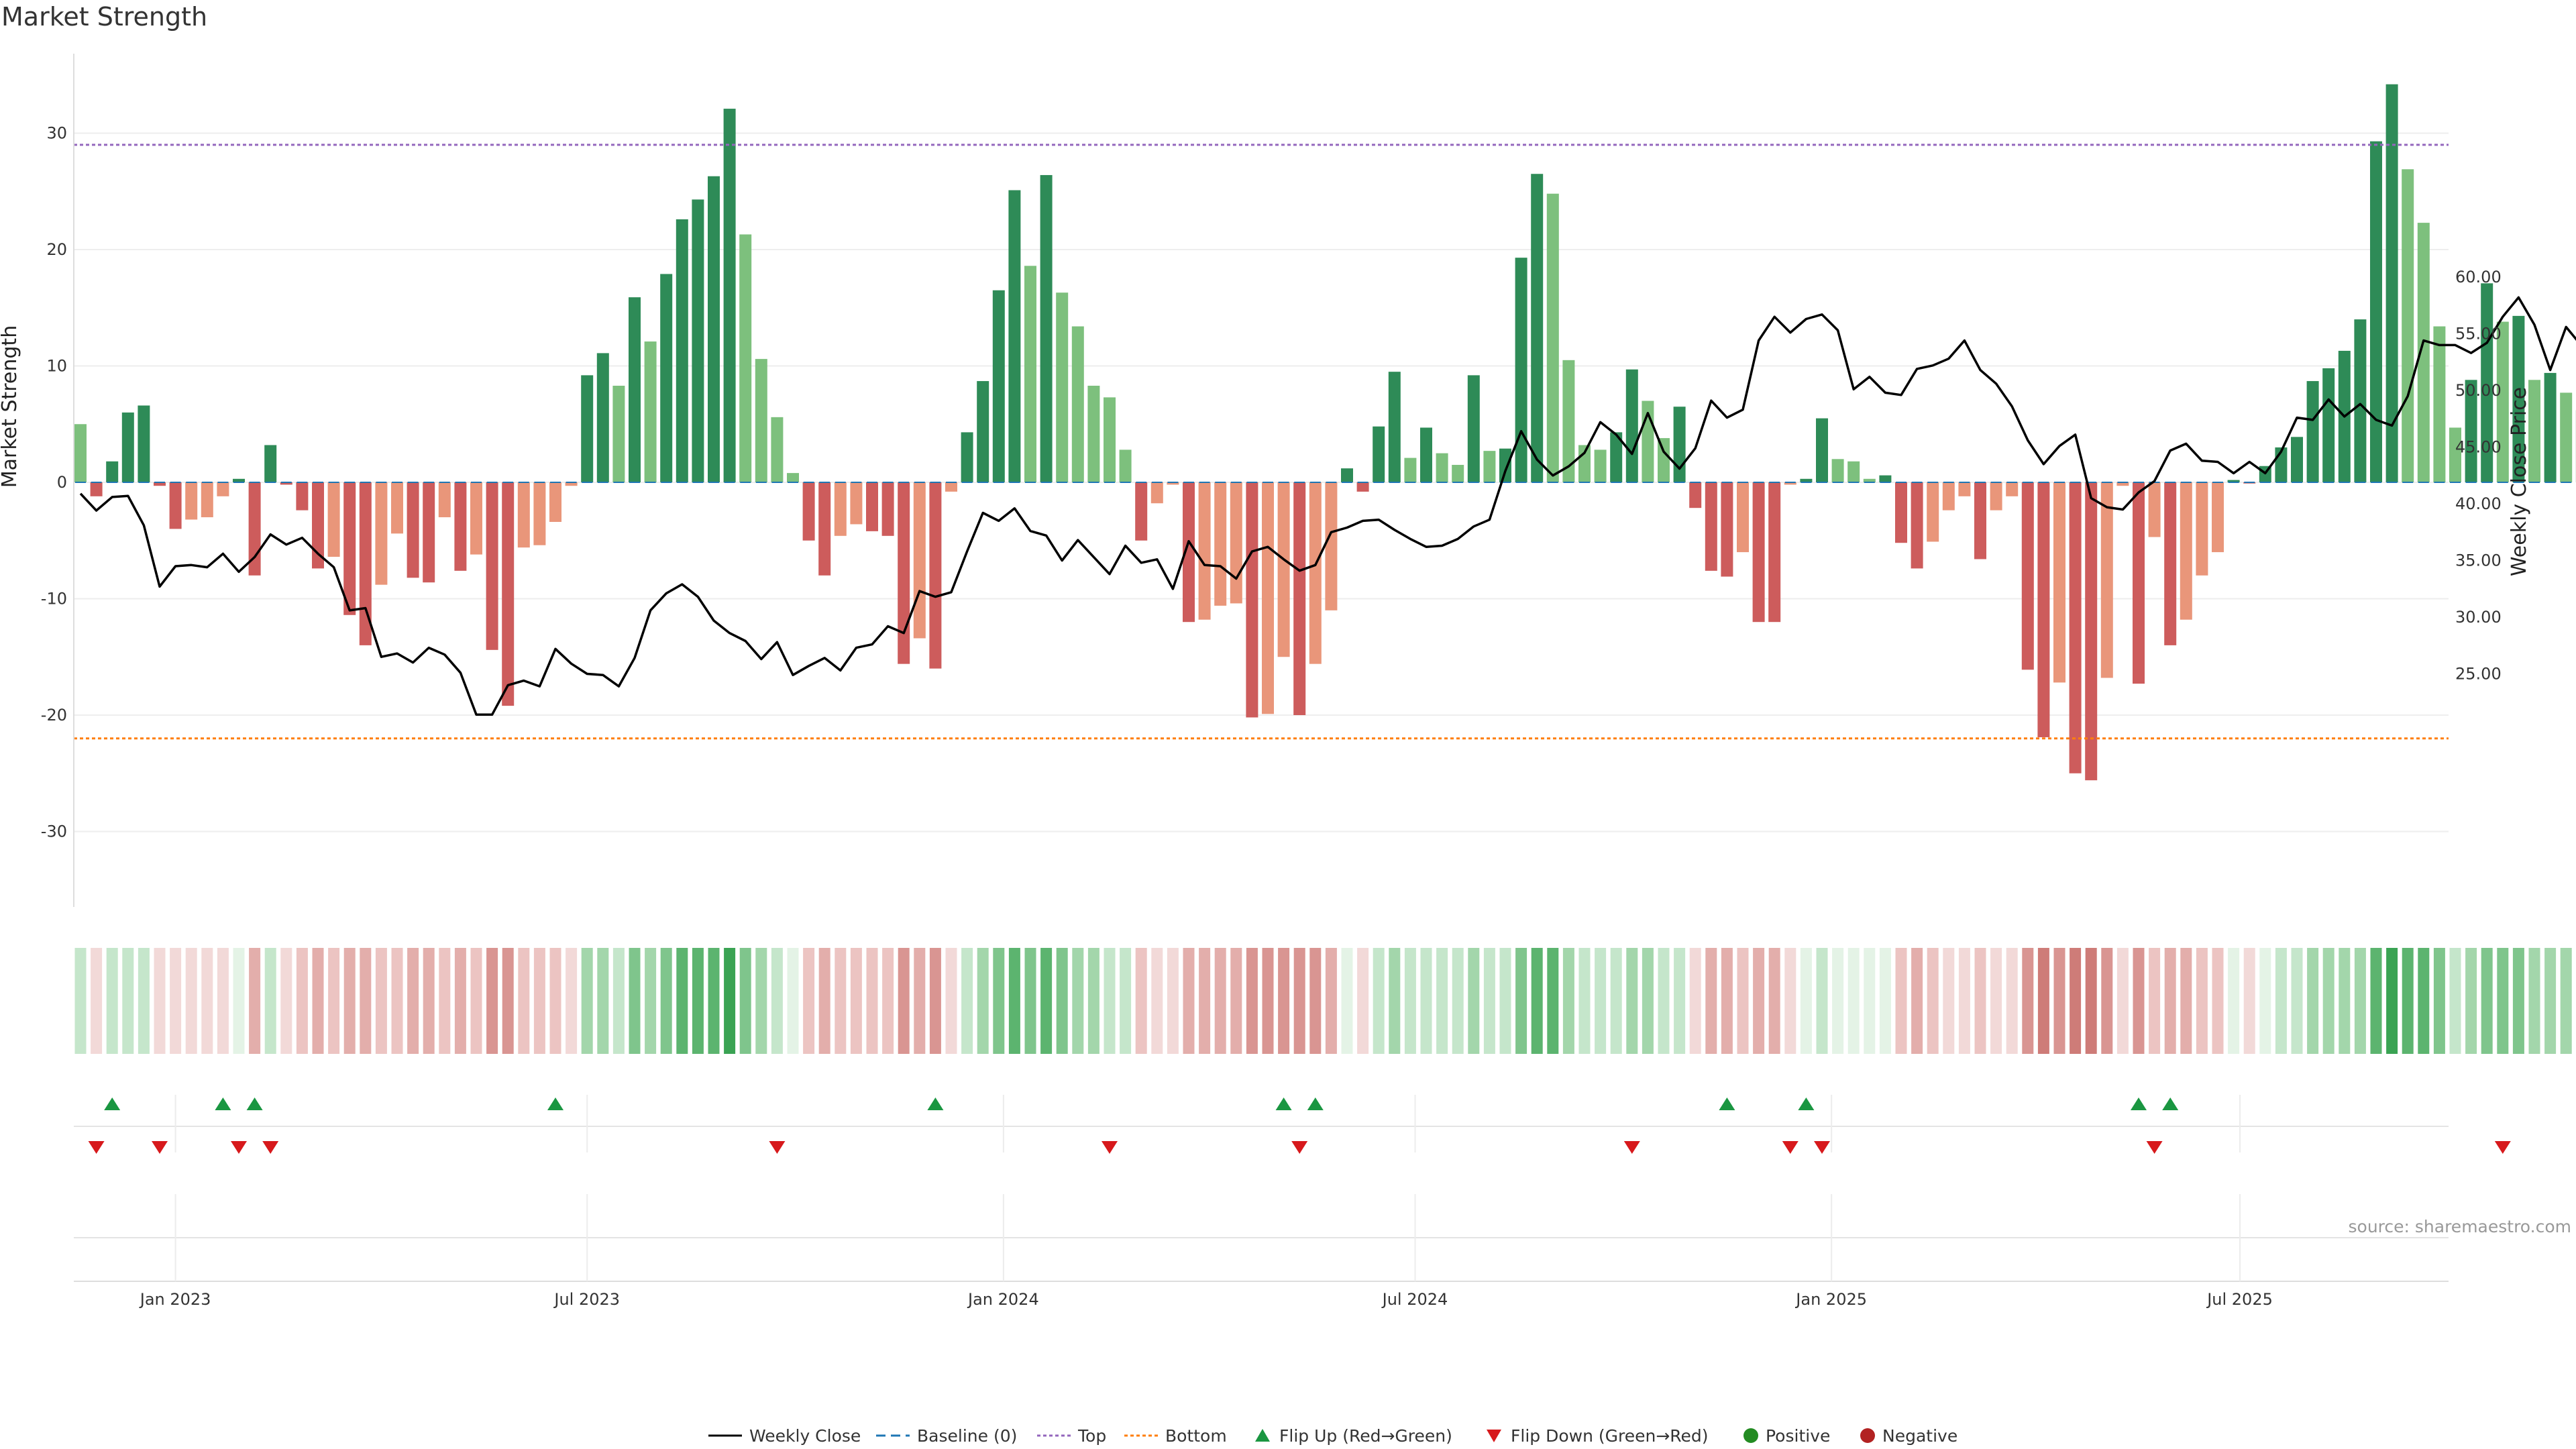 Image resolution: width=2576 pixels, height=1449 pixels. Describe the element at coordinates (2460, 1226) in the screenshot. I see `source-note: source: sharemaestro.com` at that location.